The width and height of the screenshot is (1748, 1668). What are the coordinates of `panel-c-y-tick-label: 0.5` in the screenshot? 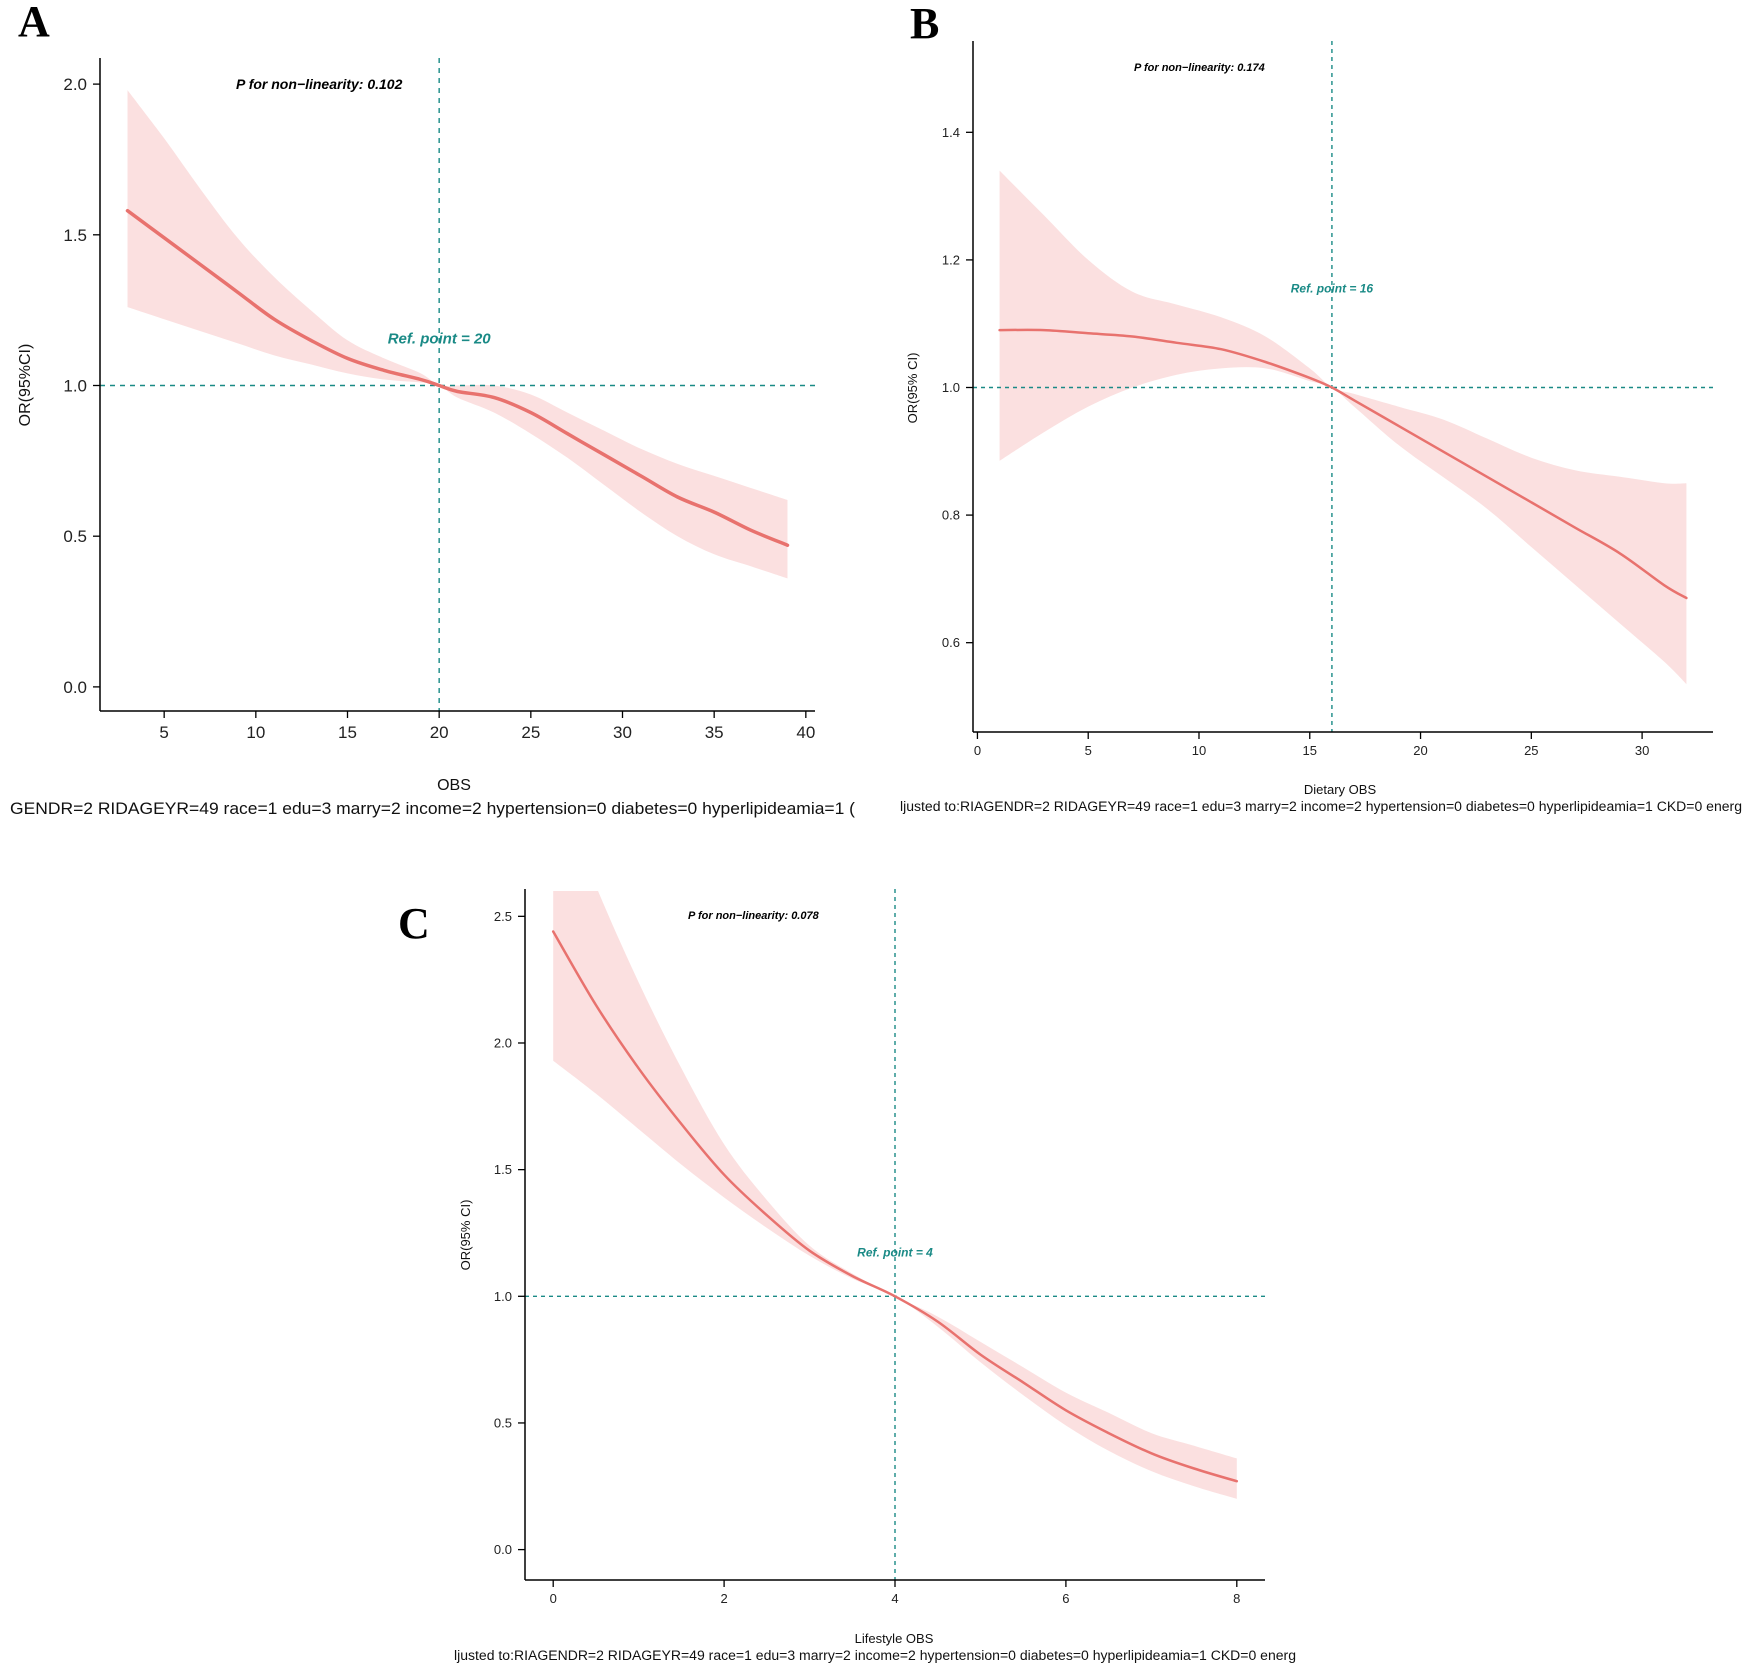 It's located at (503, 1422).